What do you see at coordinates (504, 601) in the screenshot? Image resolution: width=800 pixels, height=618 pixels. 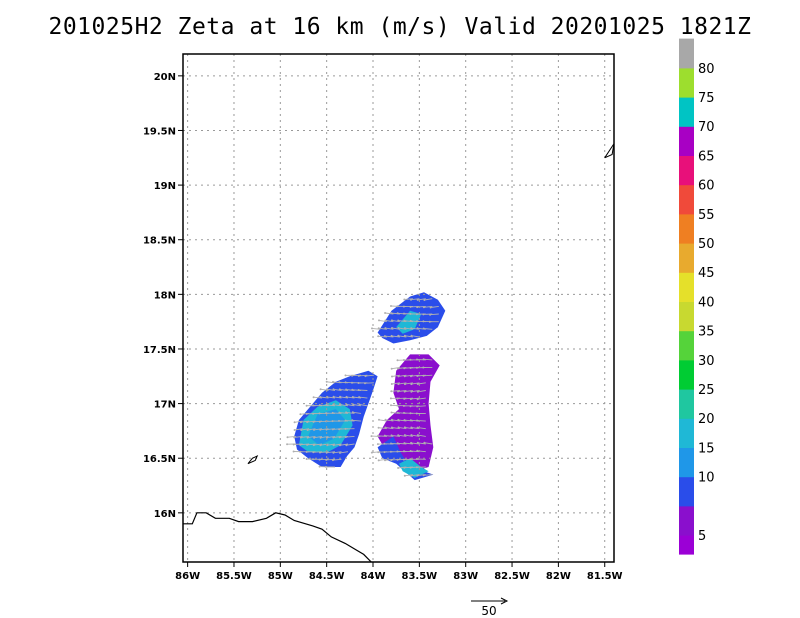 I see `reference-arrow-head` at bounding box center [504, 601].